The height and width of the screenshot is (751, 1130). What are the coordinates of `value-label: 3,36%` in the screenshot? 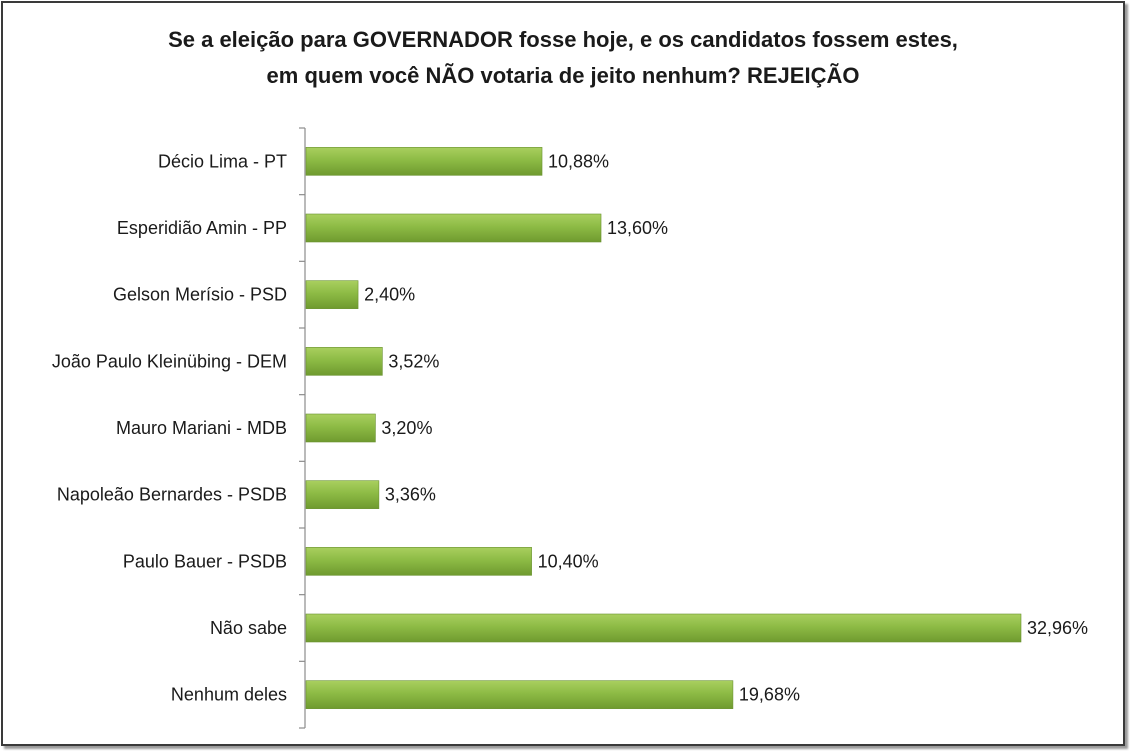 It's located at (410, 495).